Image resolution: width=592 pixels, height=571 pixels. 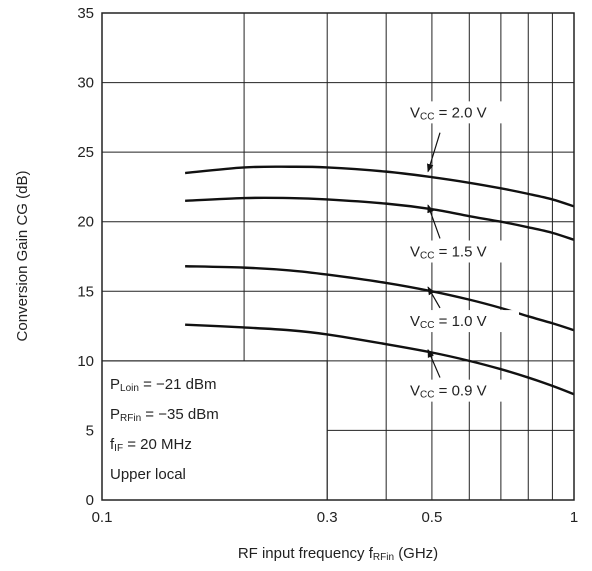 What do you see at coordinates (448, 322) in the screenshot?
I see `series-label: VCC = 1.0 V` at bounding box center [448, 322].